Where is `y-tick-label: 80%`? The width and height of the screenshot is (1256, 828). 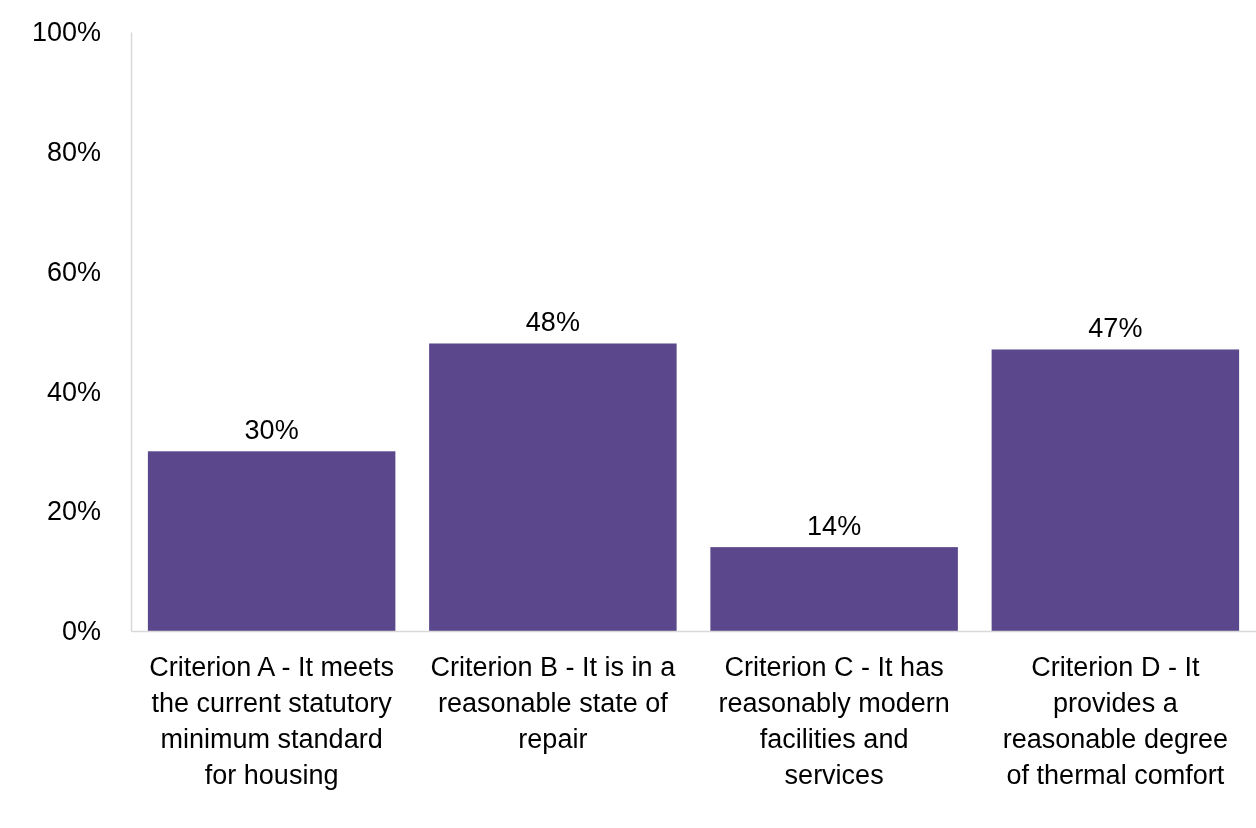
y-tick-label: 80% is located at coordinates (73, 151).